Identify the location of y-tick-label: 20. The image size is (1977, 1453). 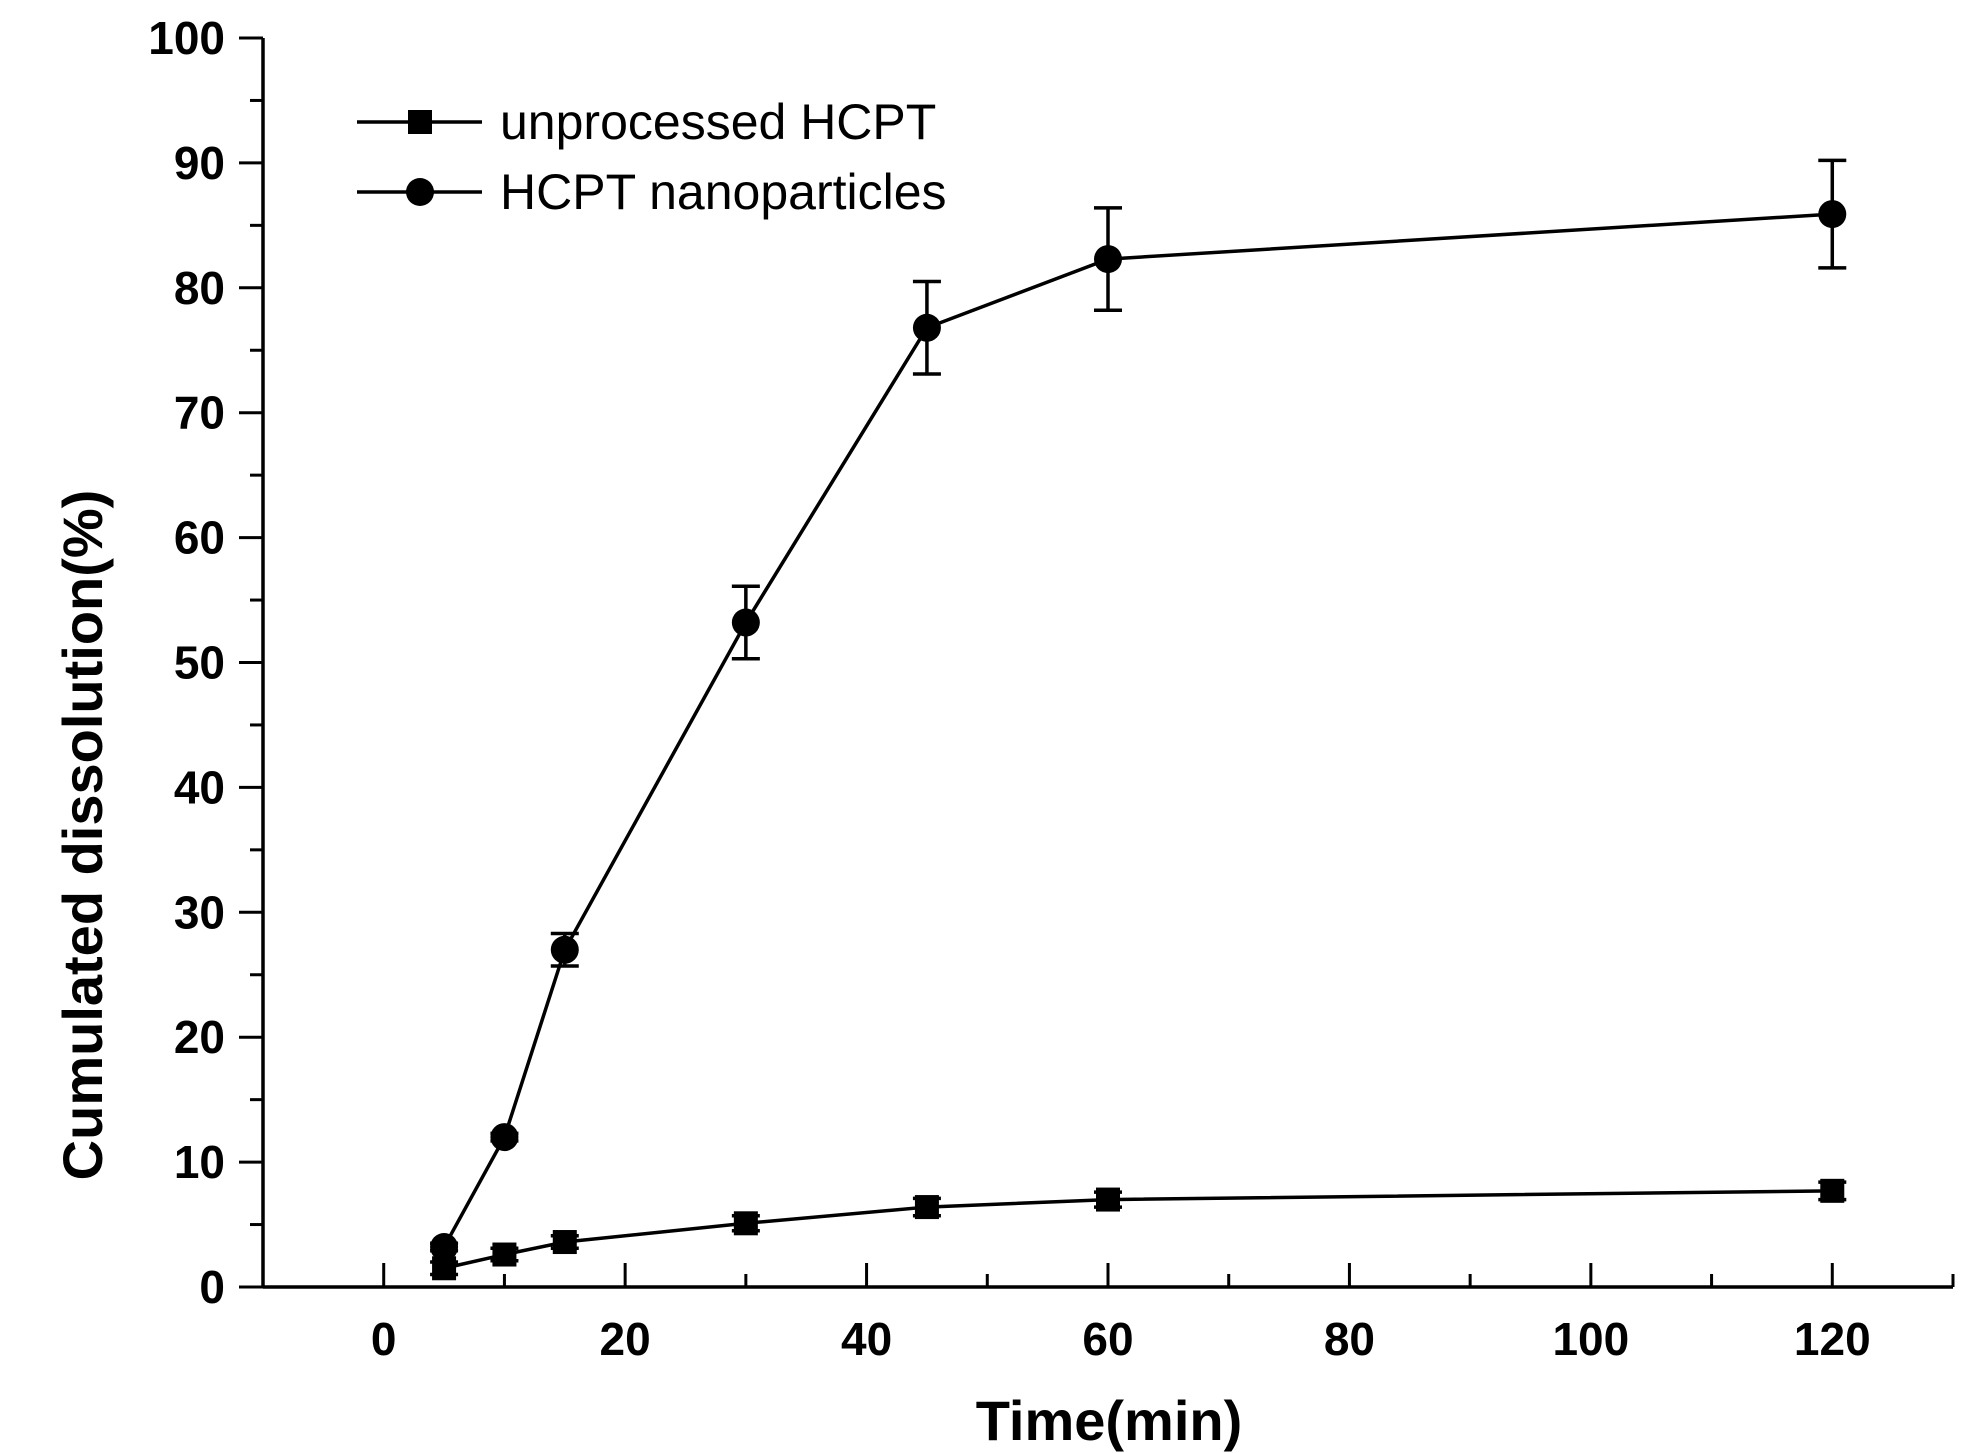
(199, 1037).